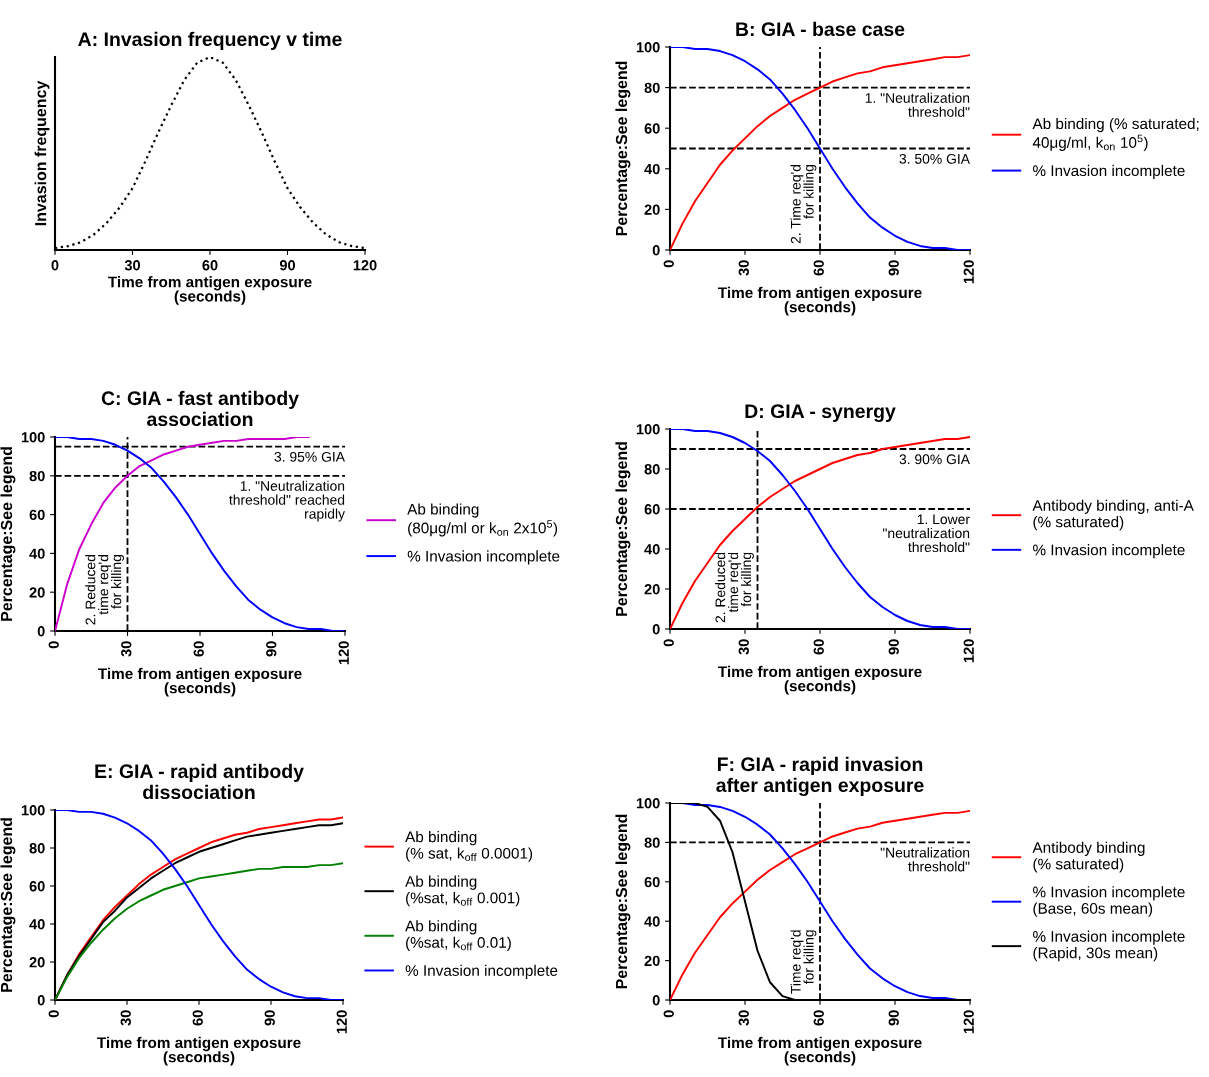 Image resolution: width=1209 pixels, height=1077 pixels. Describe the element at coordinates (210, 40) in the screenshot. I see `chart-title: A: Invasion frequency v time` at that location.